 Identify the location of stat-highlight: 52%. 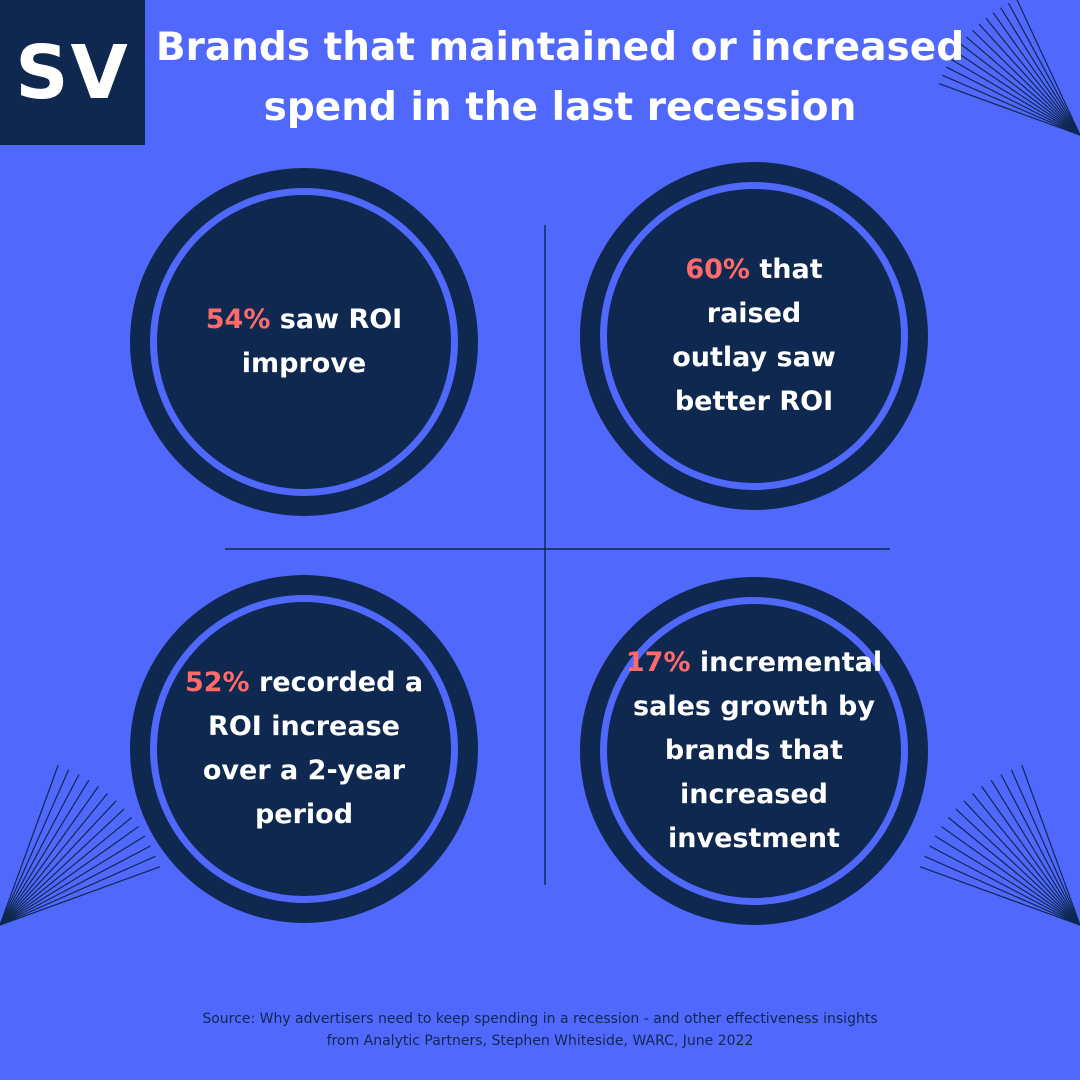
(217, 682).